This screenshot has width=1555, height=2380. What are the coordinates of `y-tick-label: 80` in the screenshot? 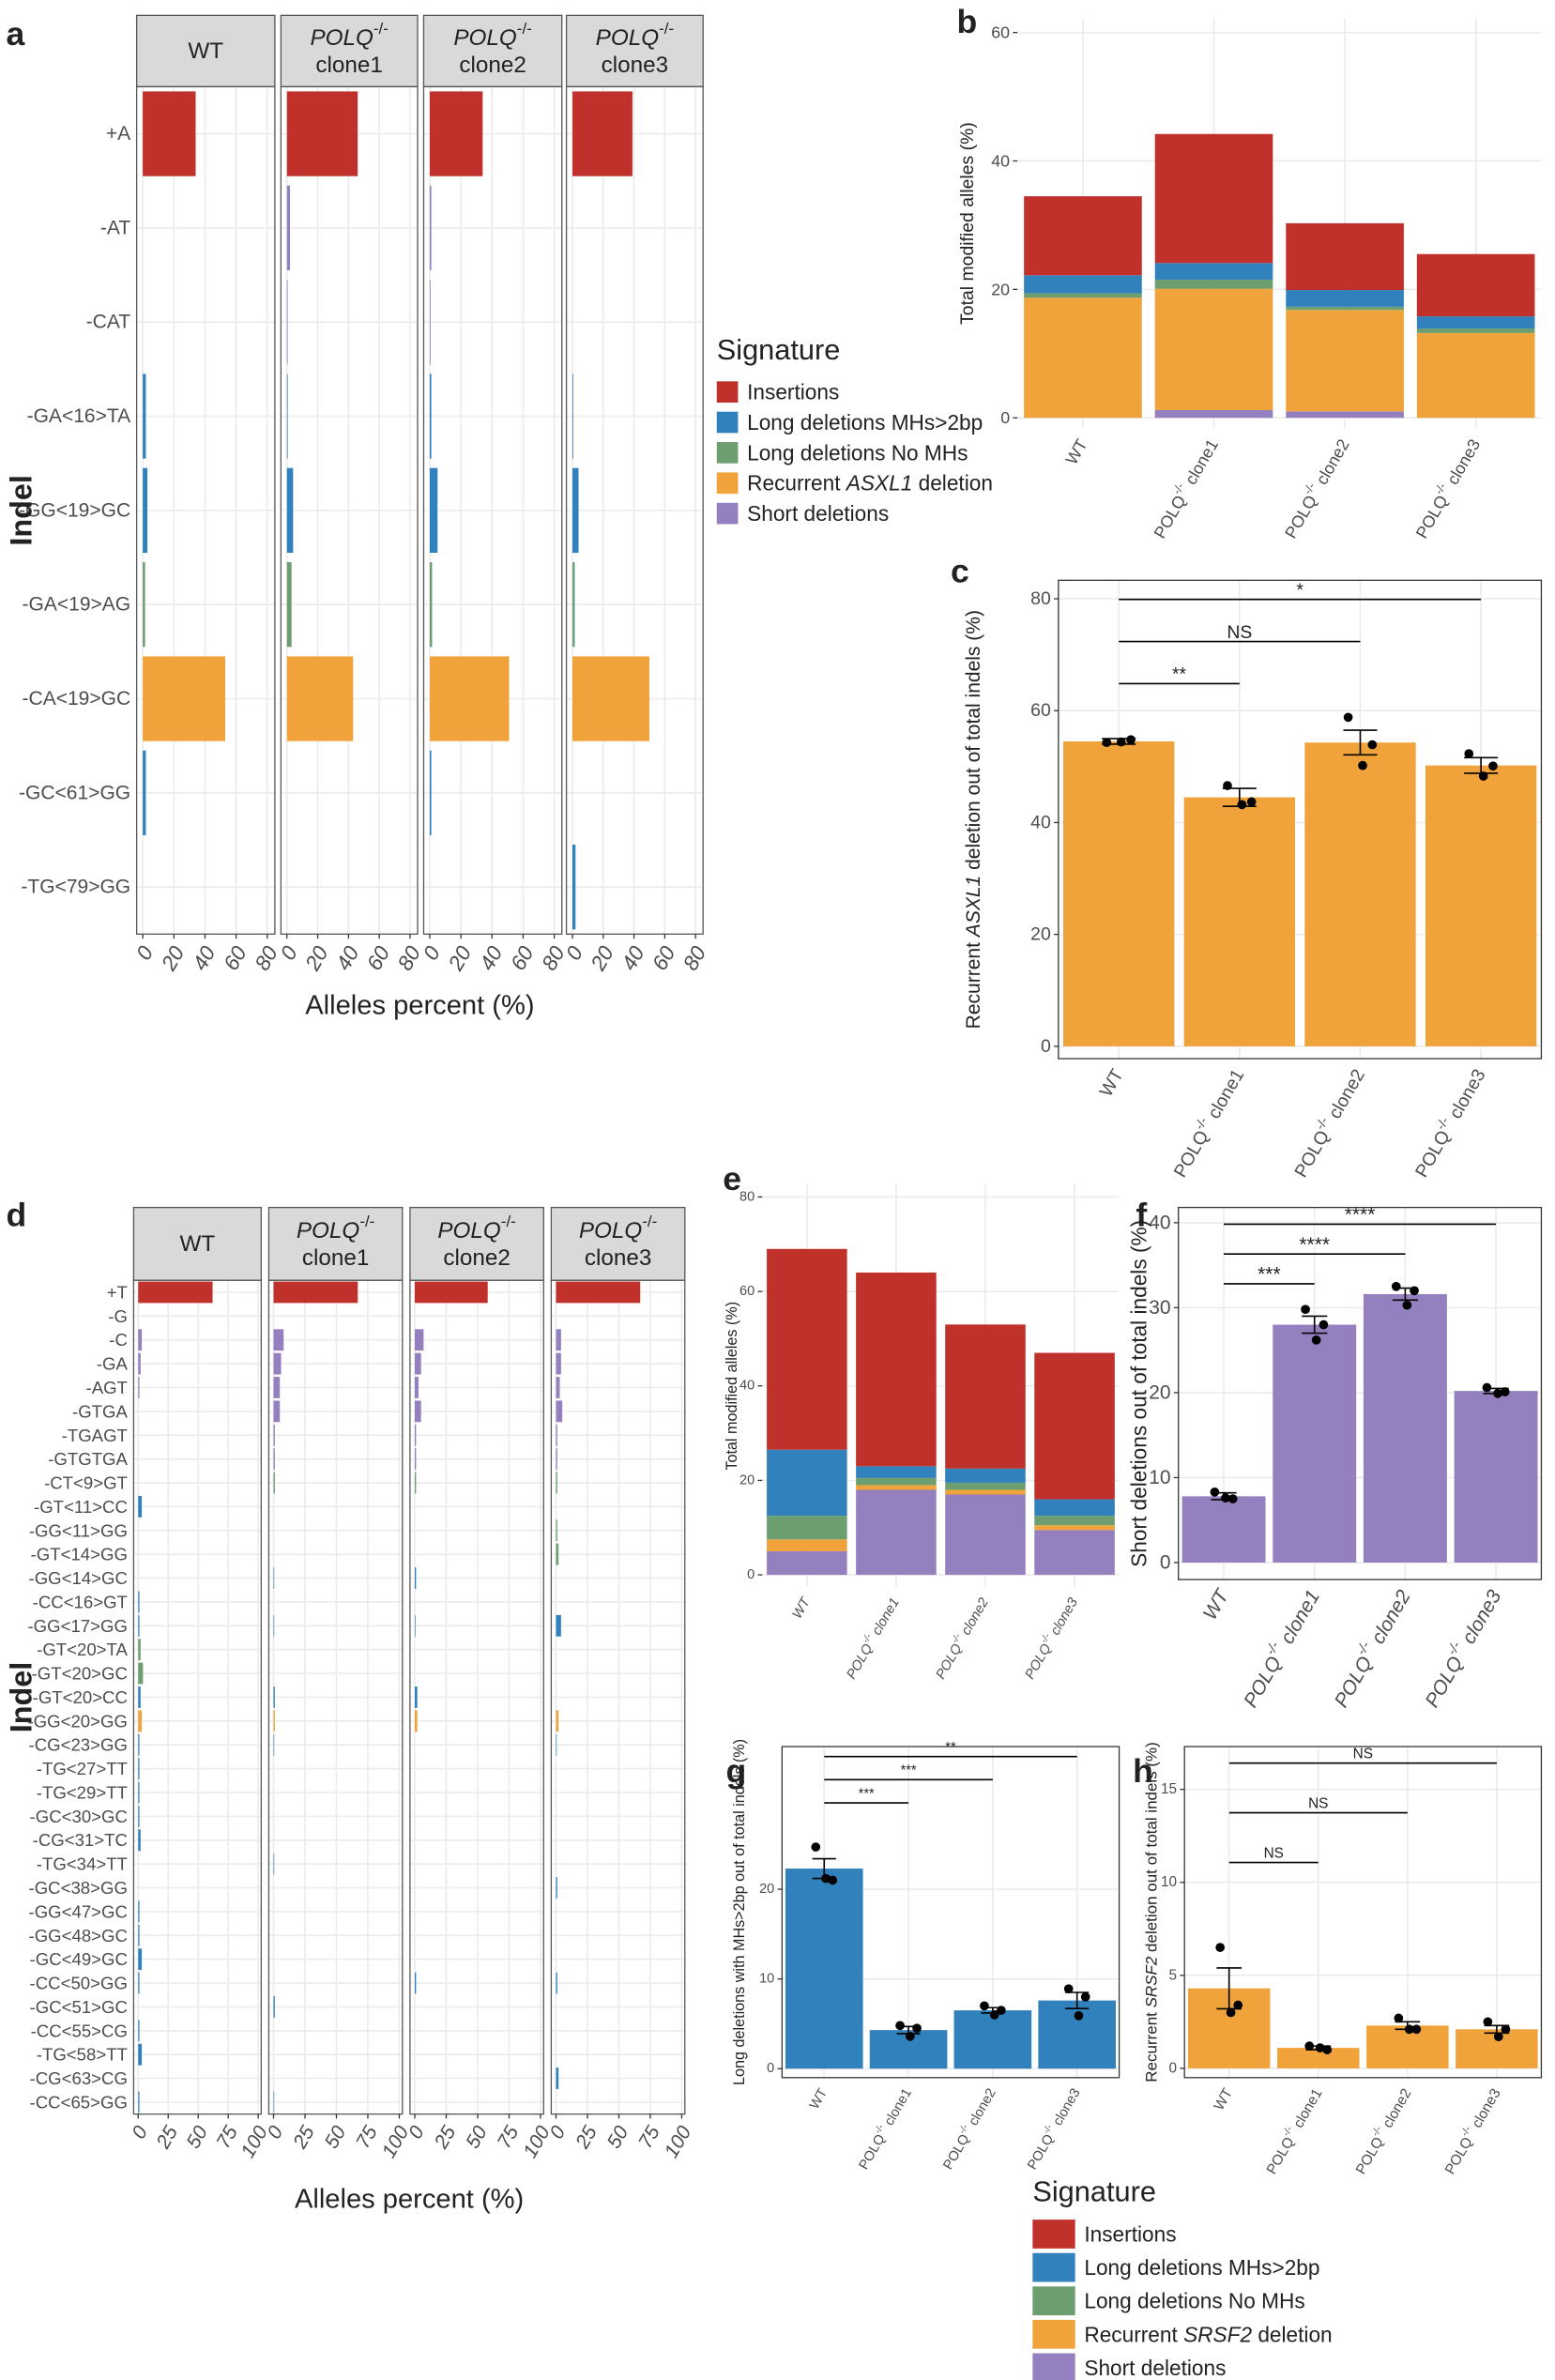 It's located at (1040, 598).